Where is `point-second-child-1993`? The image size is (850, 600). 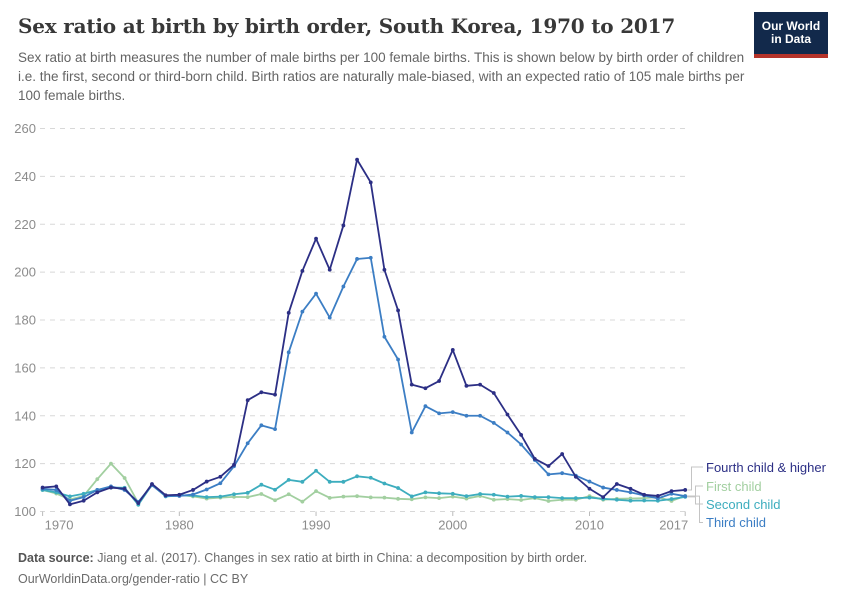 point-second-child-1993 is located at coordinates (357, 476).